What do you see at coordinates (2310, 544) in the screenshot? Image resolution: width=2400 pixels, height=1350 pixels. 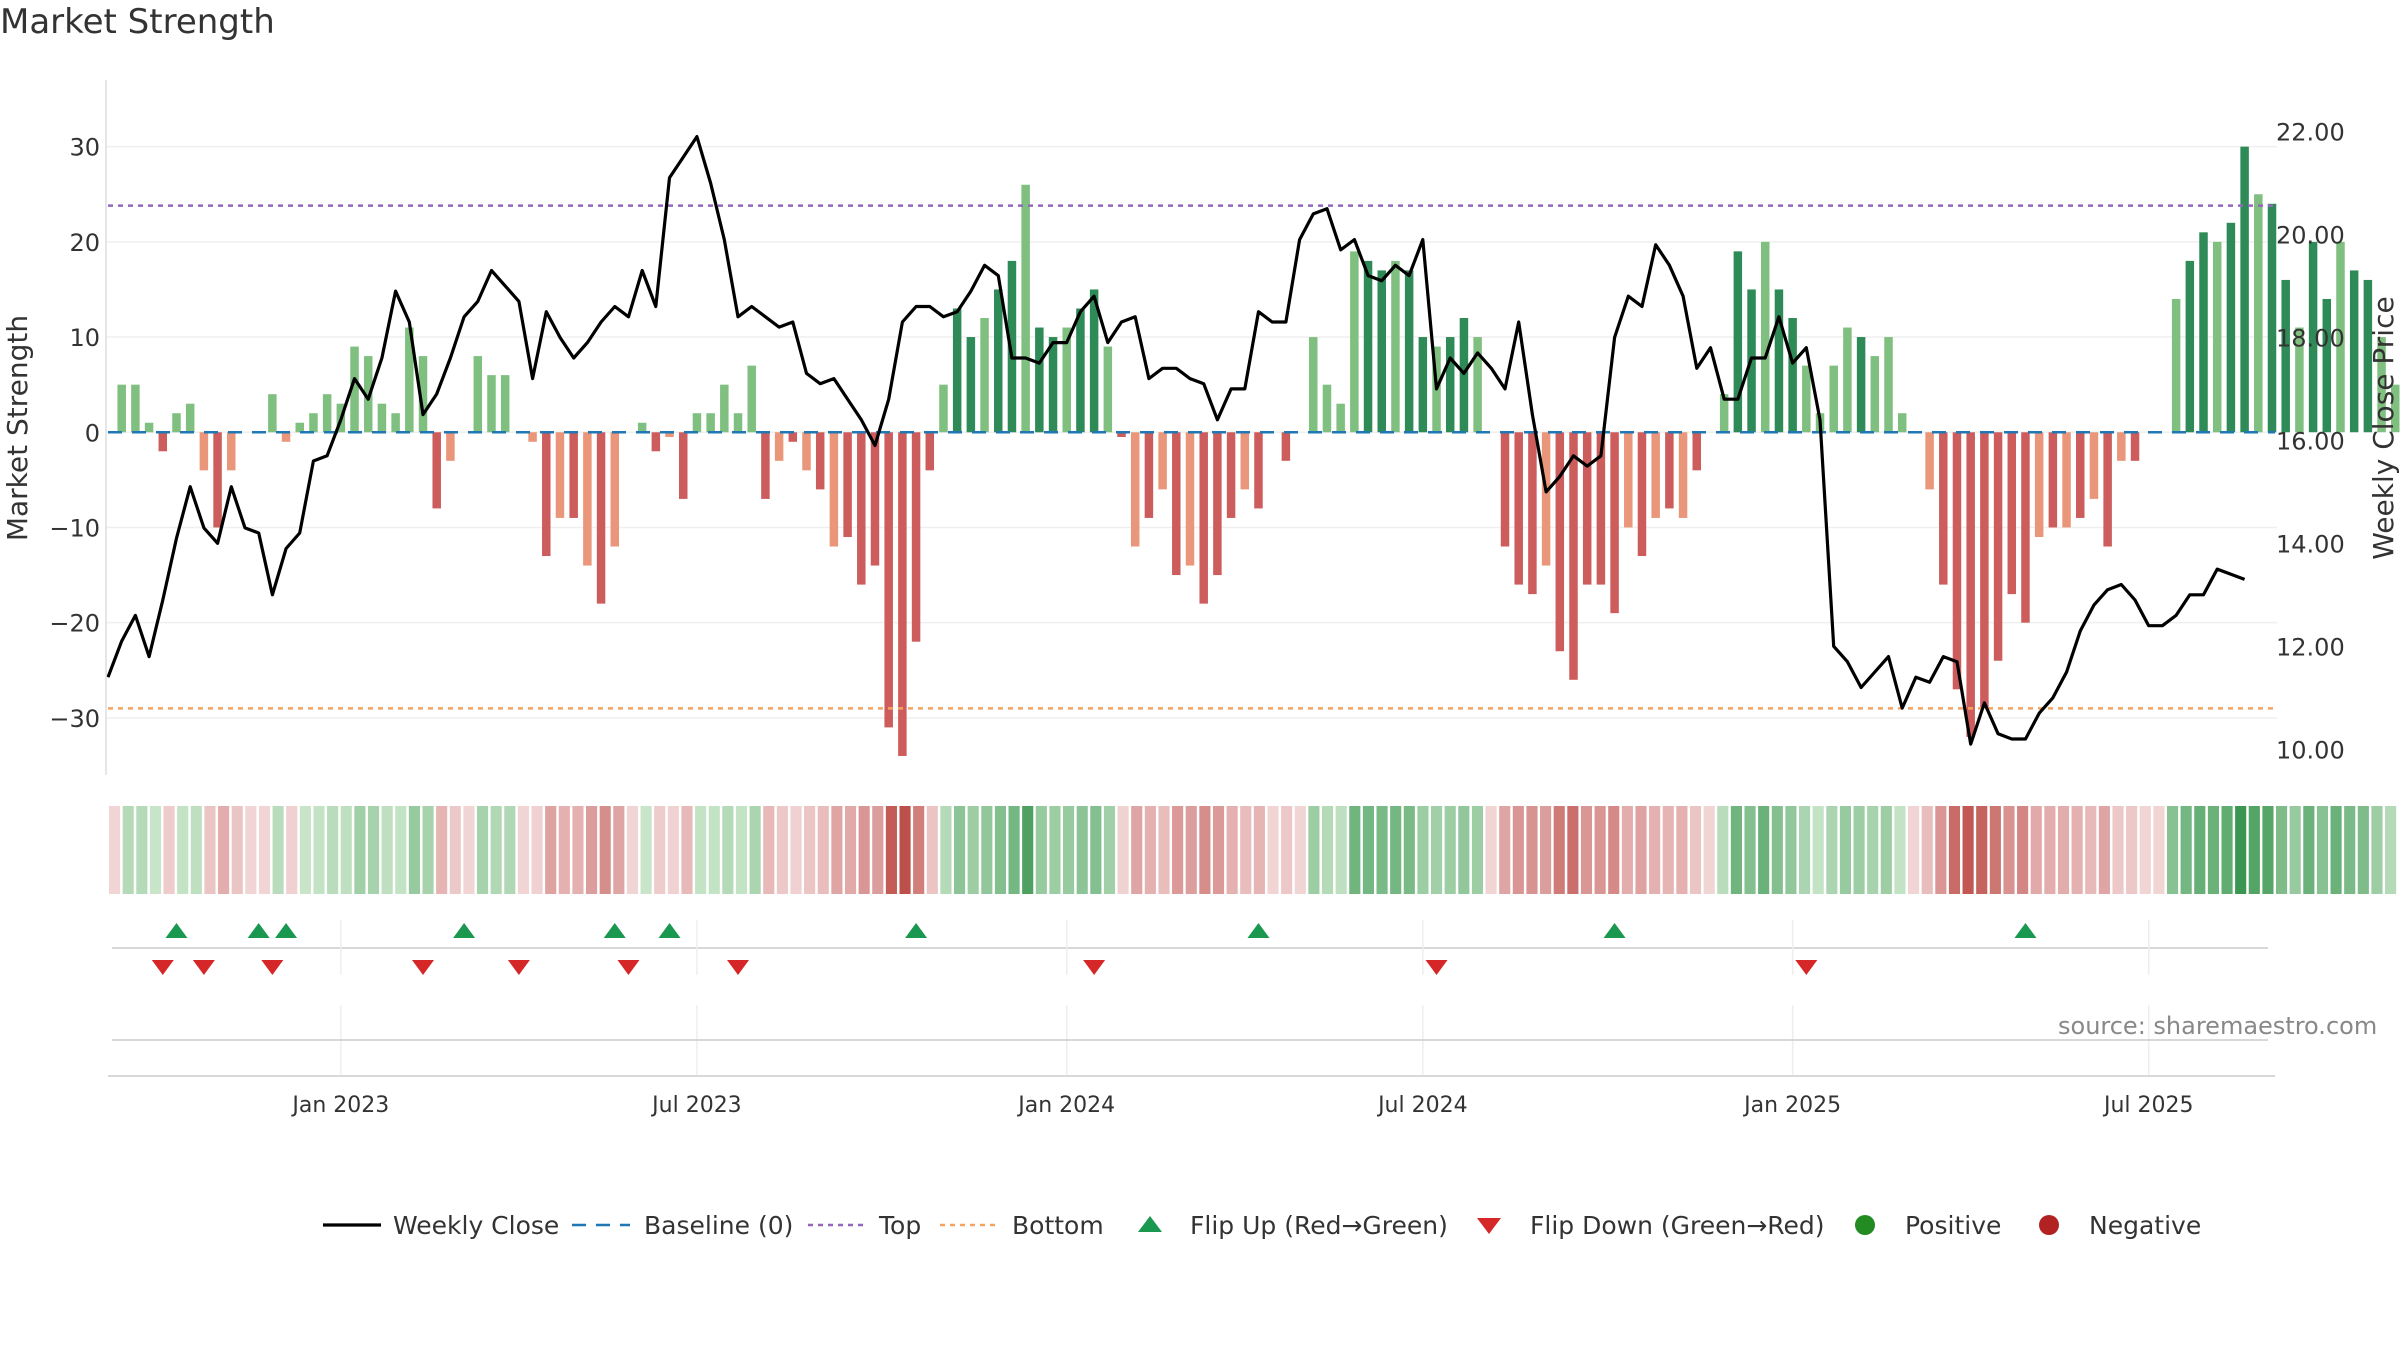 I see `y2-tick-label: 14.00` at bounding box center [2310, 544].